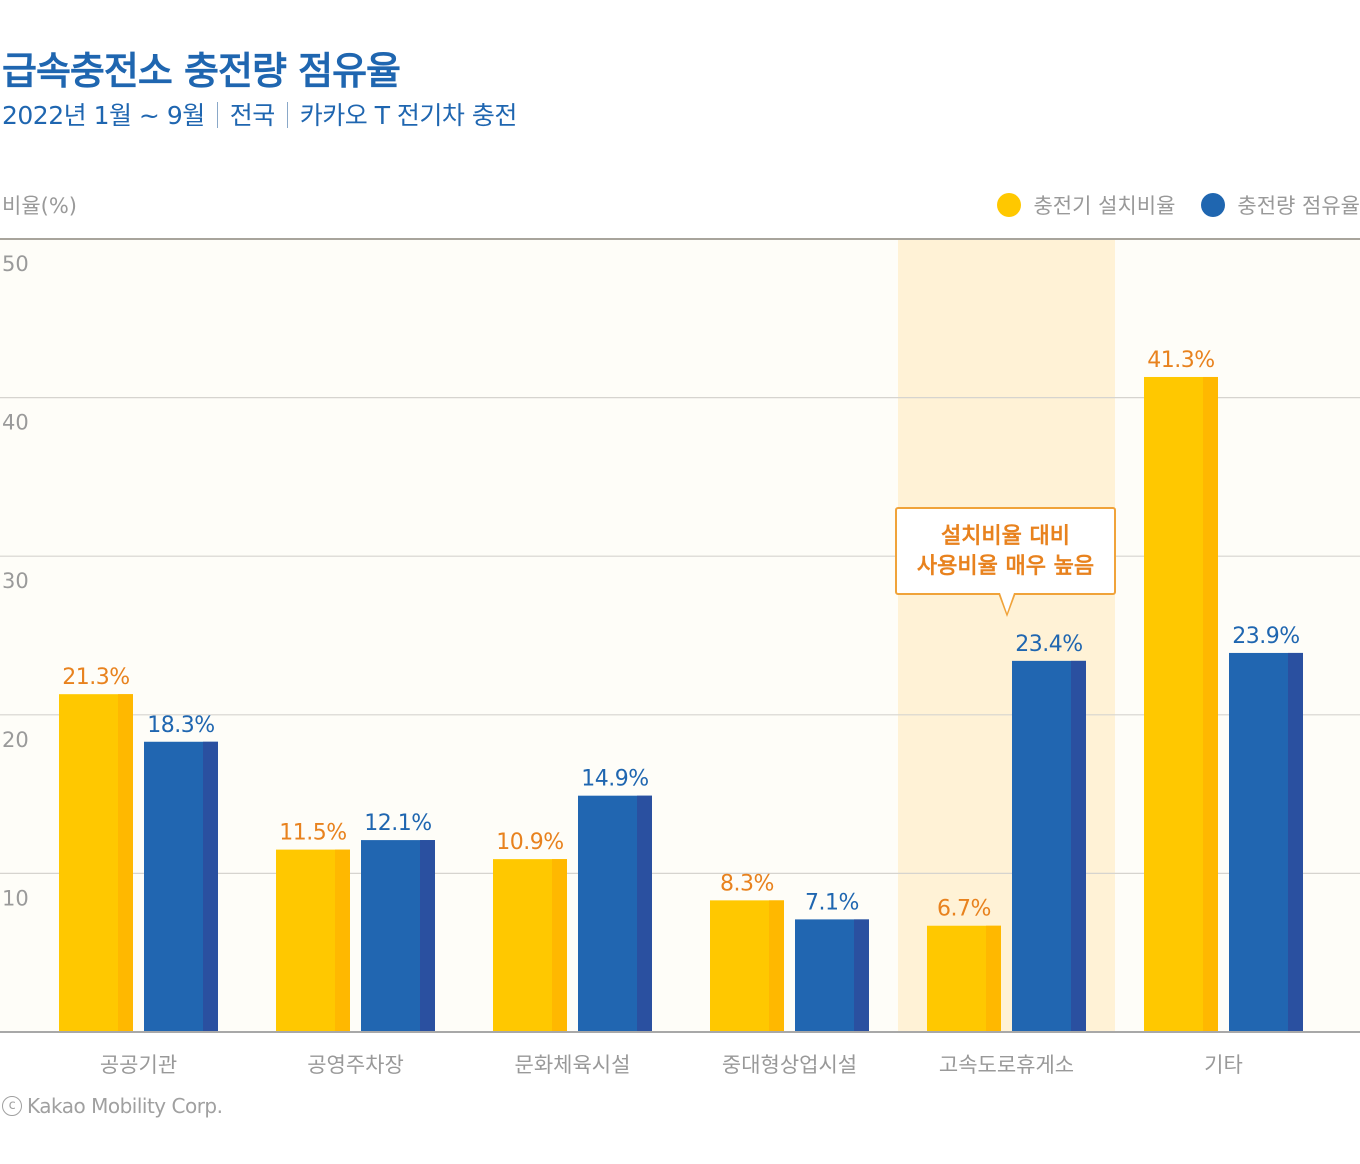  What do you see at coordinates (573, 1065) in the screenshot?
I see `x-tick-label: 문화체육시설` at bounding box center [573, 1065].